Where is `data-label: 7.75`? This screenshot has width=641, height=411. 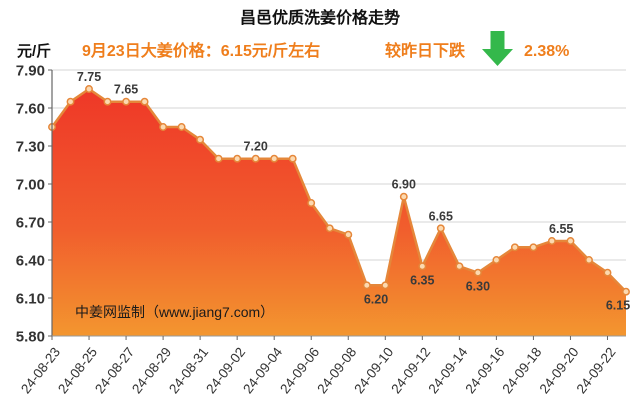 data-label: 7.75 is located at coordinates (89, 77).